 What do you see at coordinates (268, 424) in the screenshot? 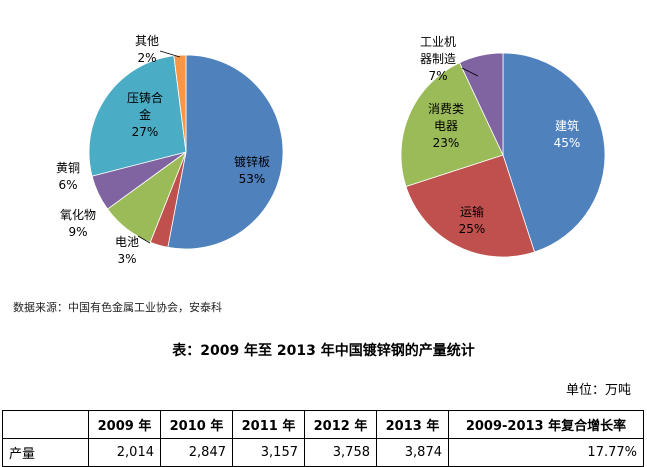
I see `table-header-cell: 2011 年` at bounding box center [268, 424].